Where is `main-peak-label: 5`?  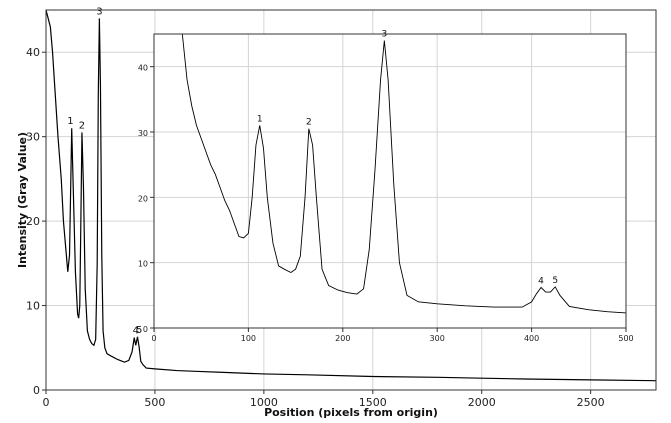
main-peak-label: 5 is located at coordinates (139, 330).